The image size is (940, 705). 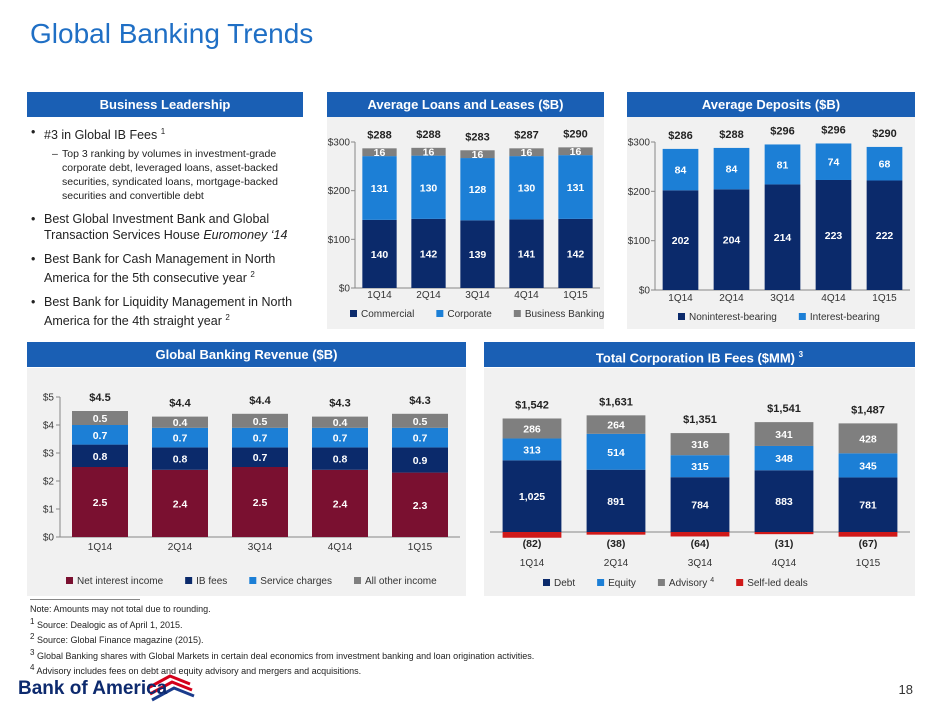 What do you see at coordinates (784, 544) in the screenshot?
I see `data-label: (31)` at bounding box center [784, 544].